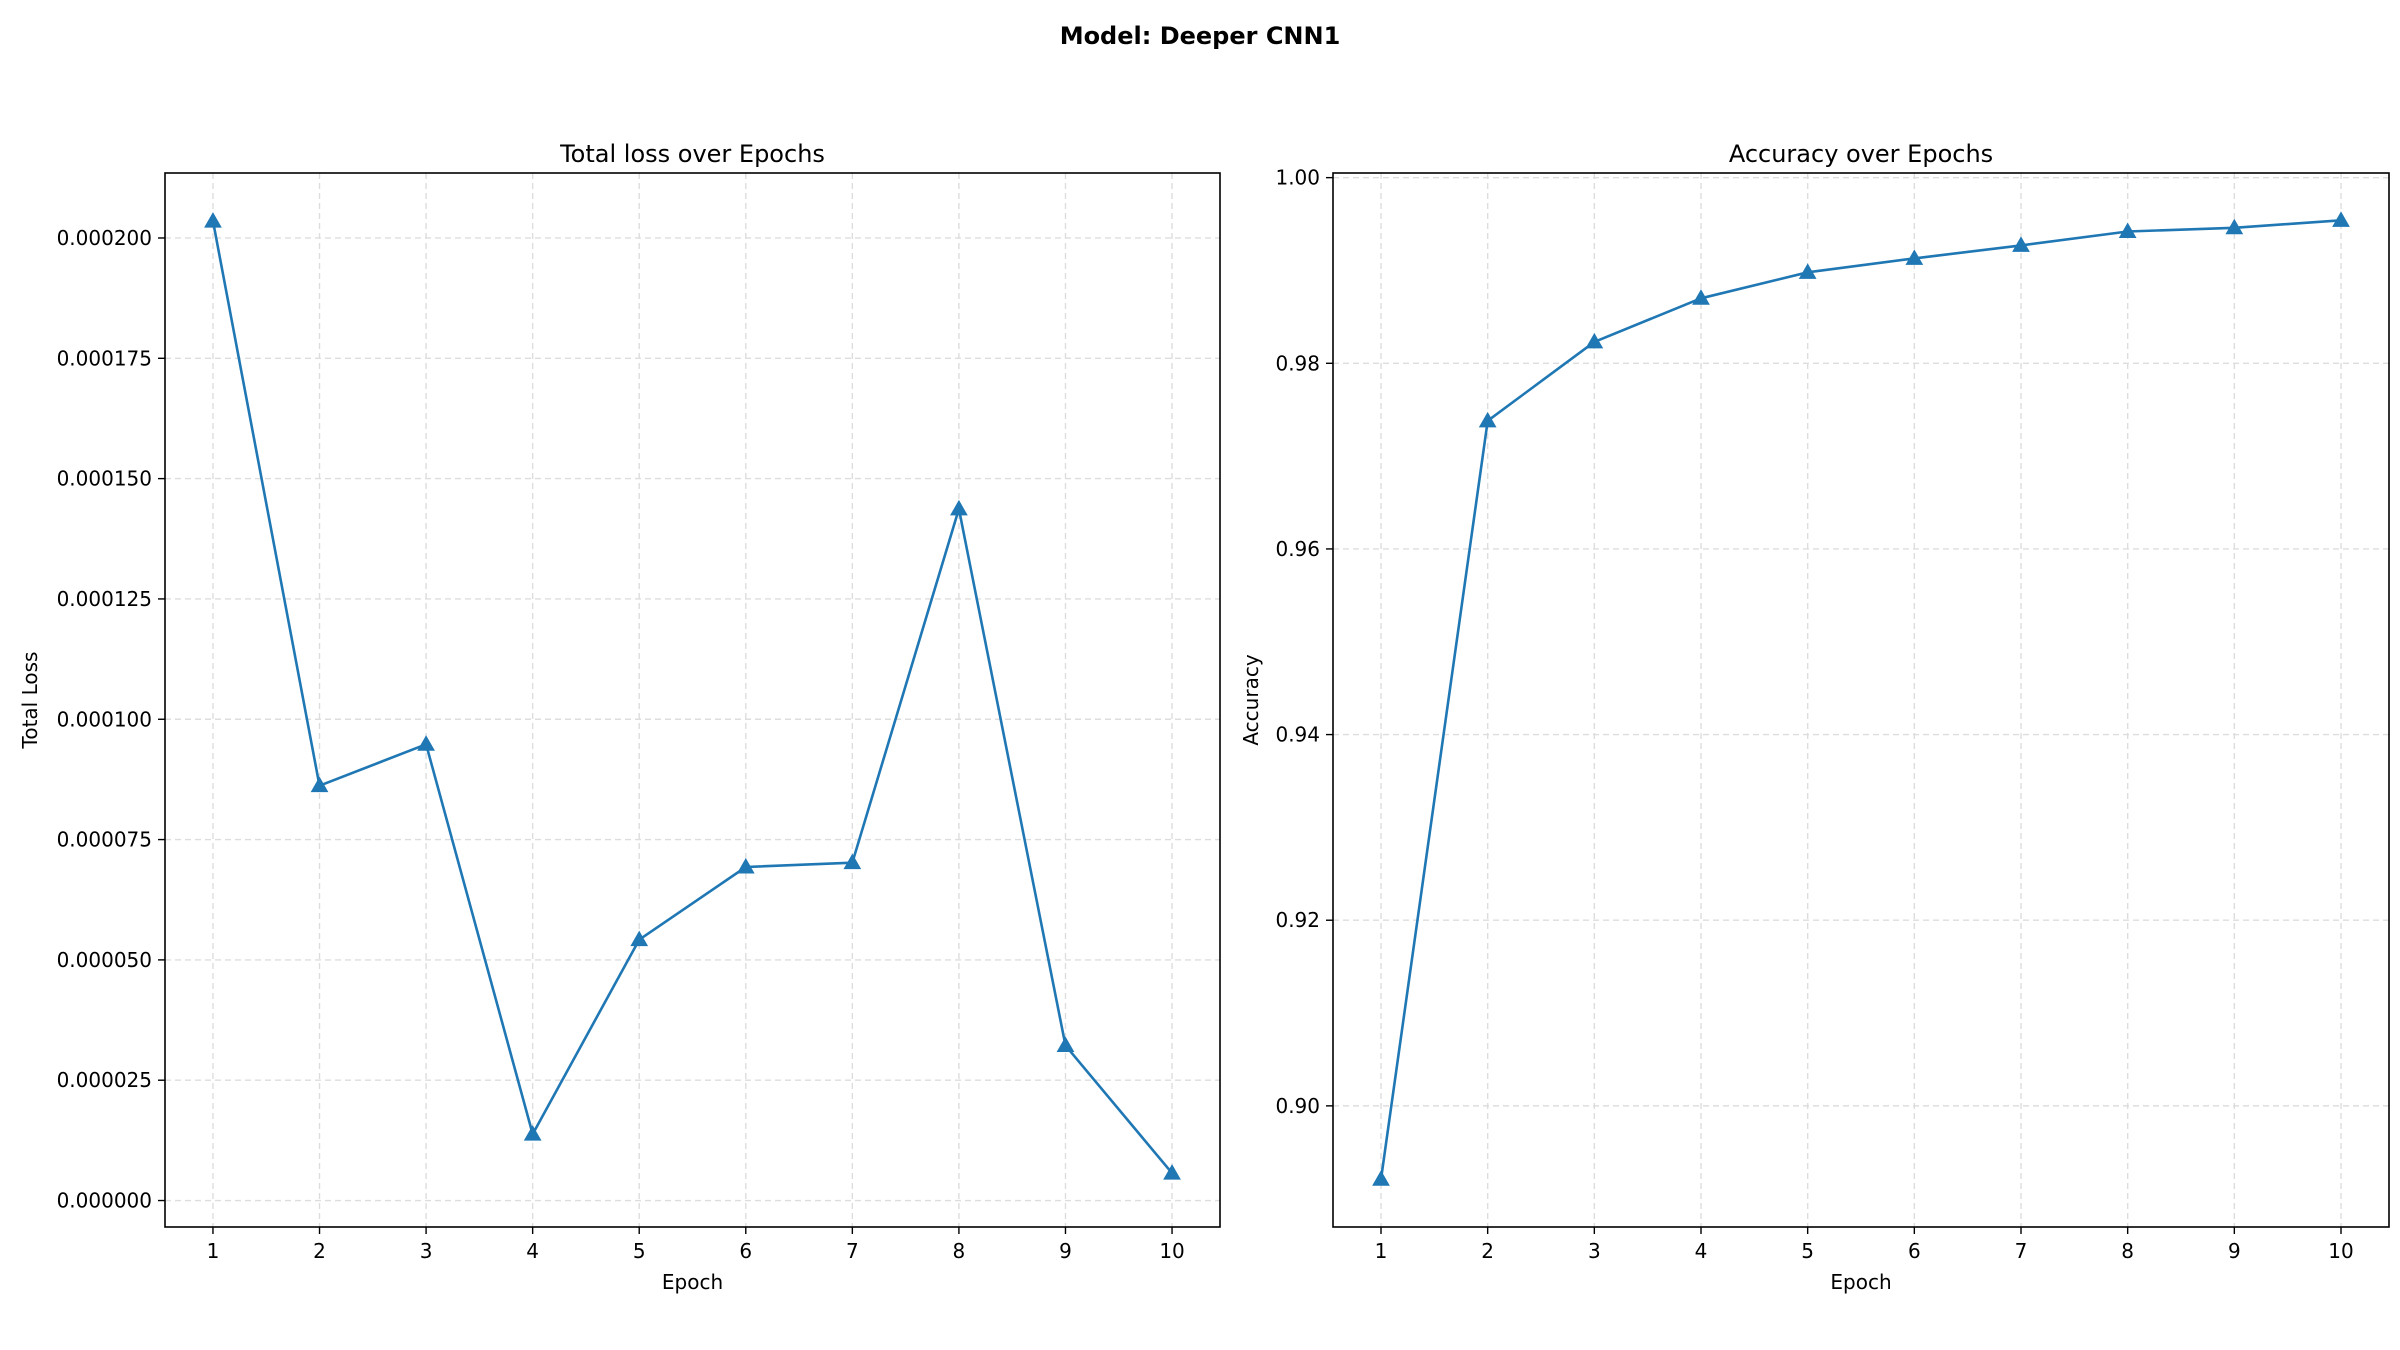 This screenshot has height=1350, width=2400. Describe the element at coordinates (104, 1201) in the screenshot. I see `y-tick-label: 0.000000` at that location.